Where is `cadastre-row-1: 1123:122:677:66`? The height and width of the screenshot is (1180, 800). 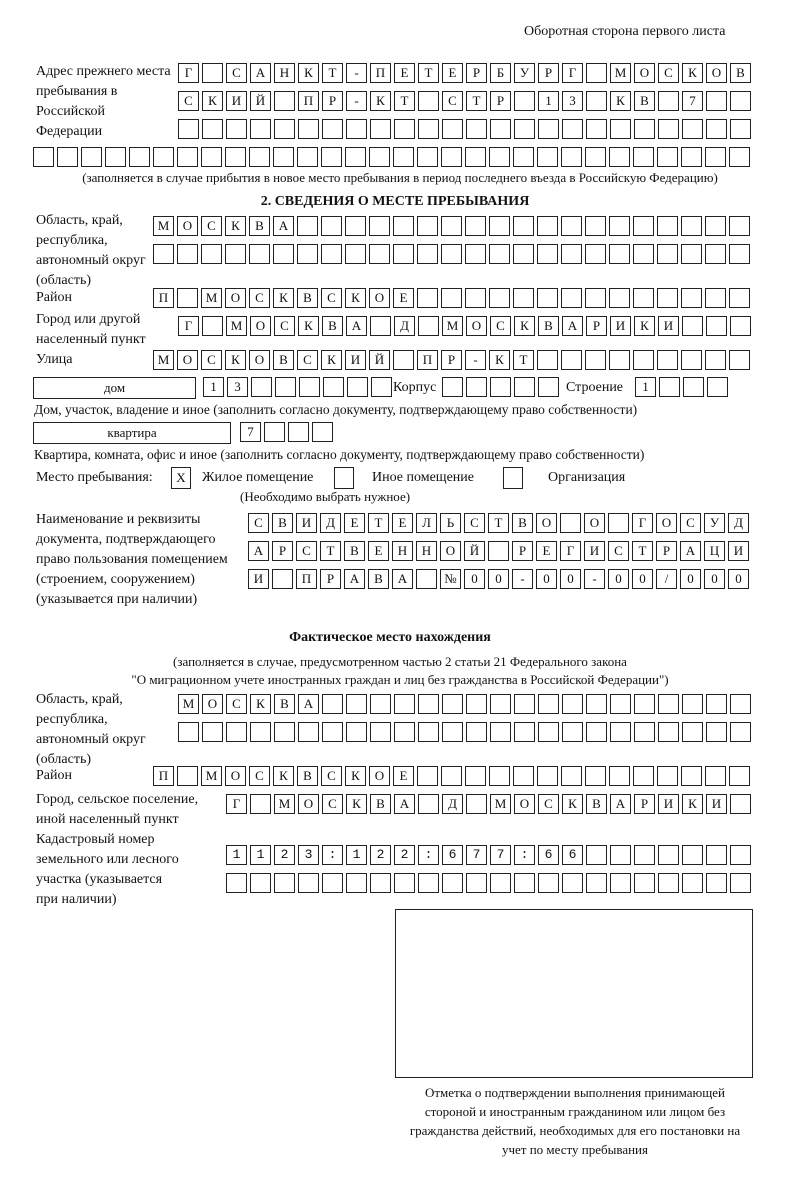 cadastre-row-1: 1123:122:677:66 is located at coordinates (490, 856).